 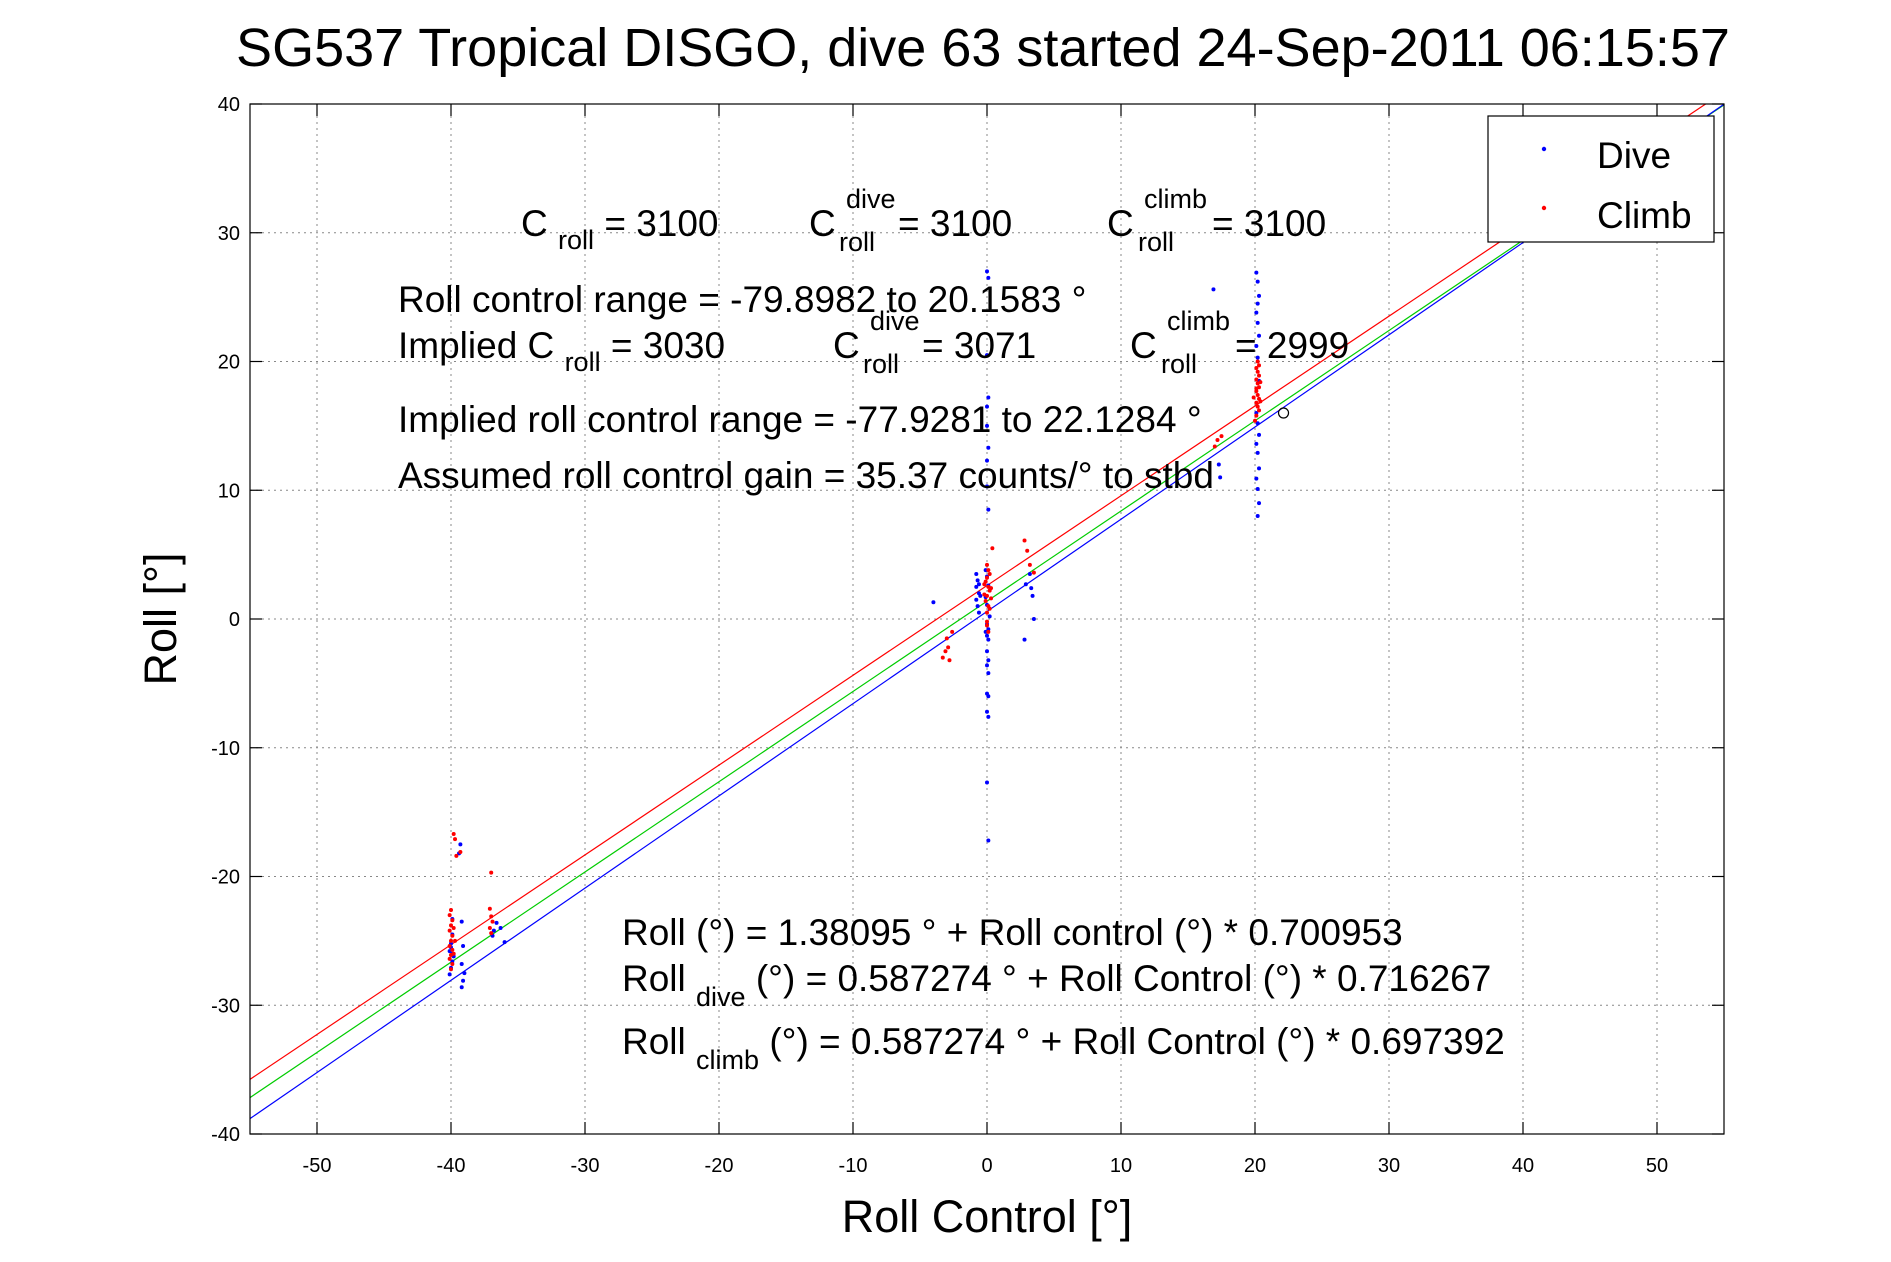 What do you see at coordinates (451, 1166) in the screenshot?
I see `x-tick-label: -40` at bounding box center [451, 1166].